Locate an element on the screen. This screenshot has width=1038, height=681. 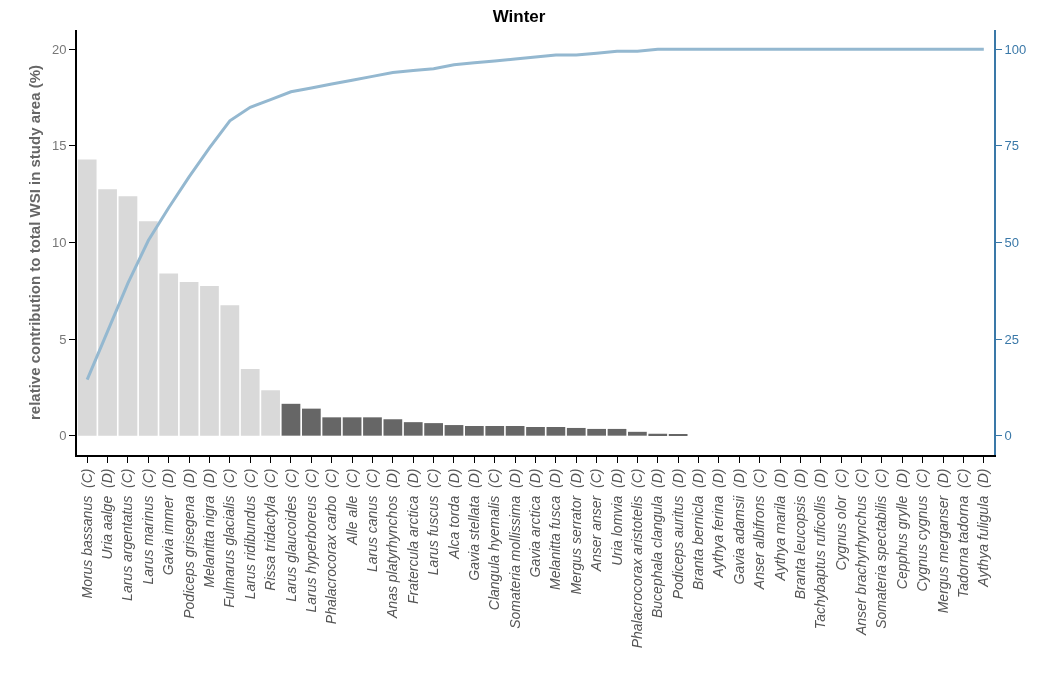
y2-tick-label: 50 is located at coordinates (1012, 243).